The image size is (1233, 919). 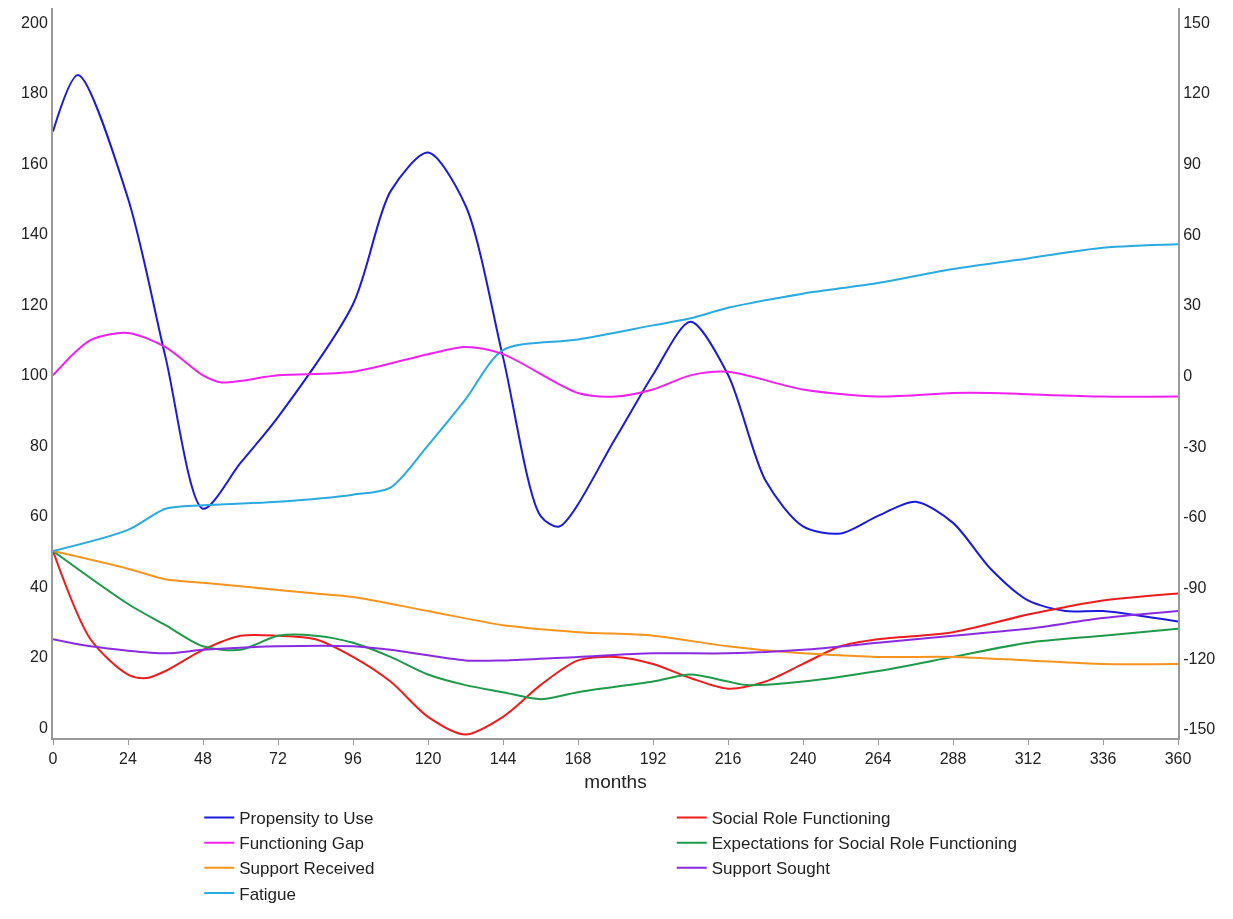 What do you see at coordinates (203, 759) in the screenshot?
I see `x-tick-label: 48` at bounding box center [203, 759].